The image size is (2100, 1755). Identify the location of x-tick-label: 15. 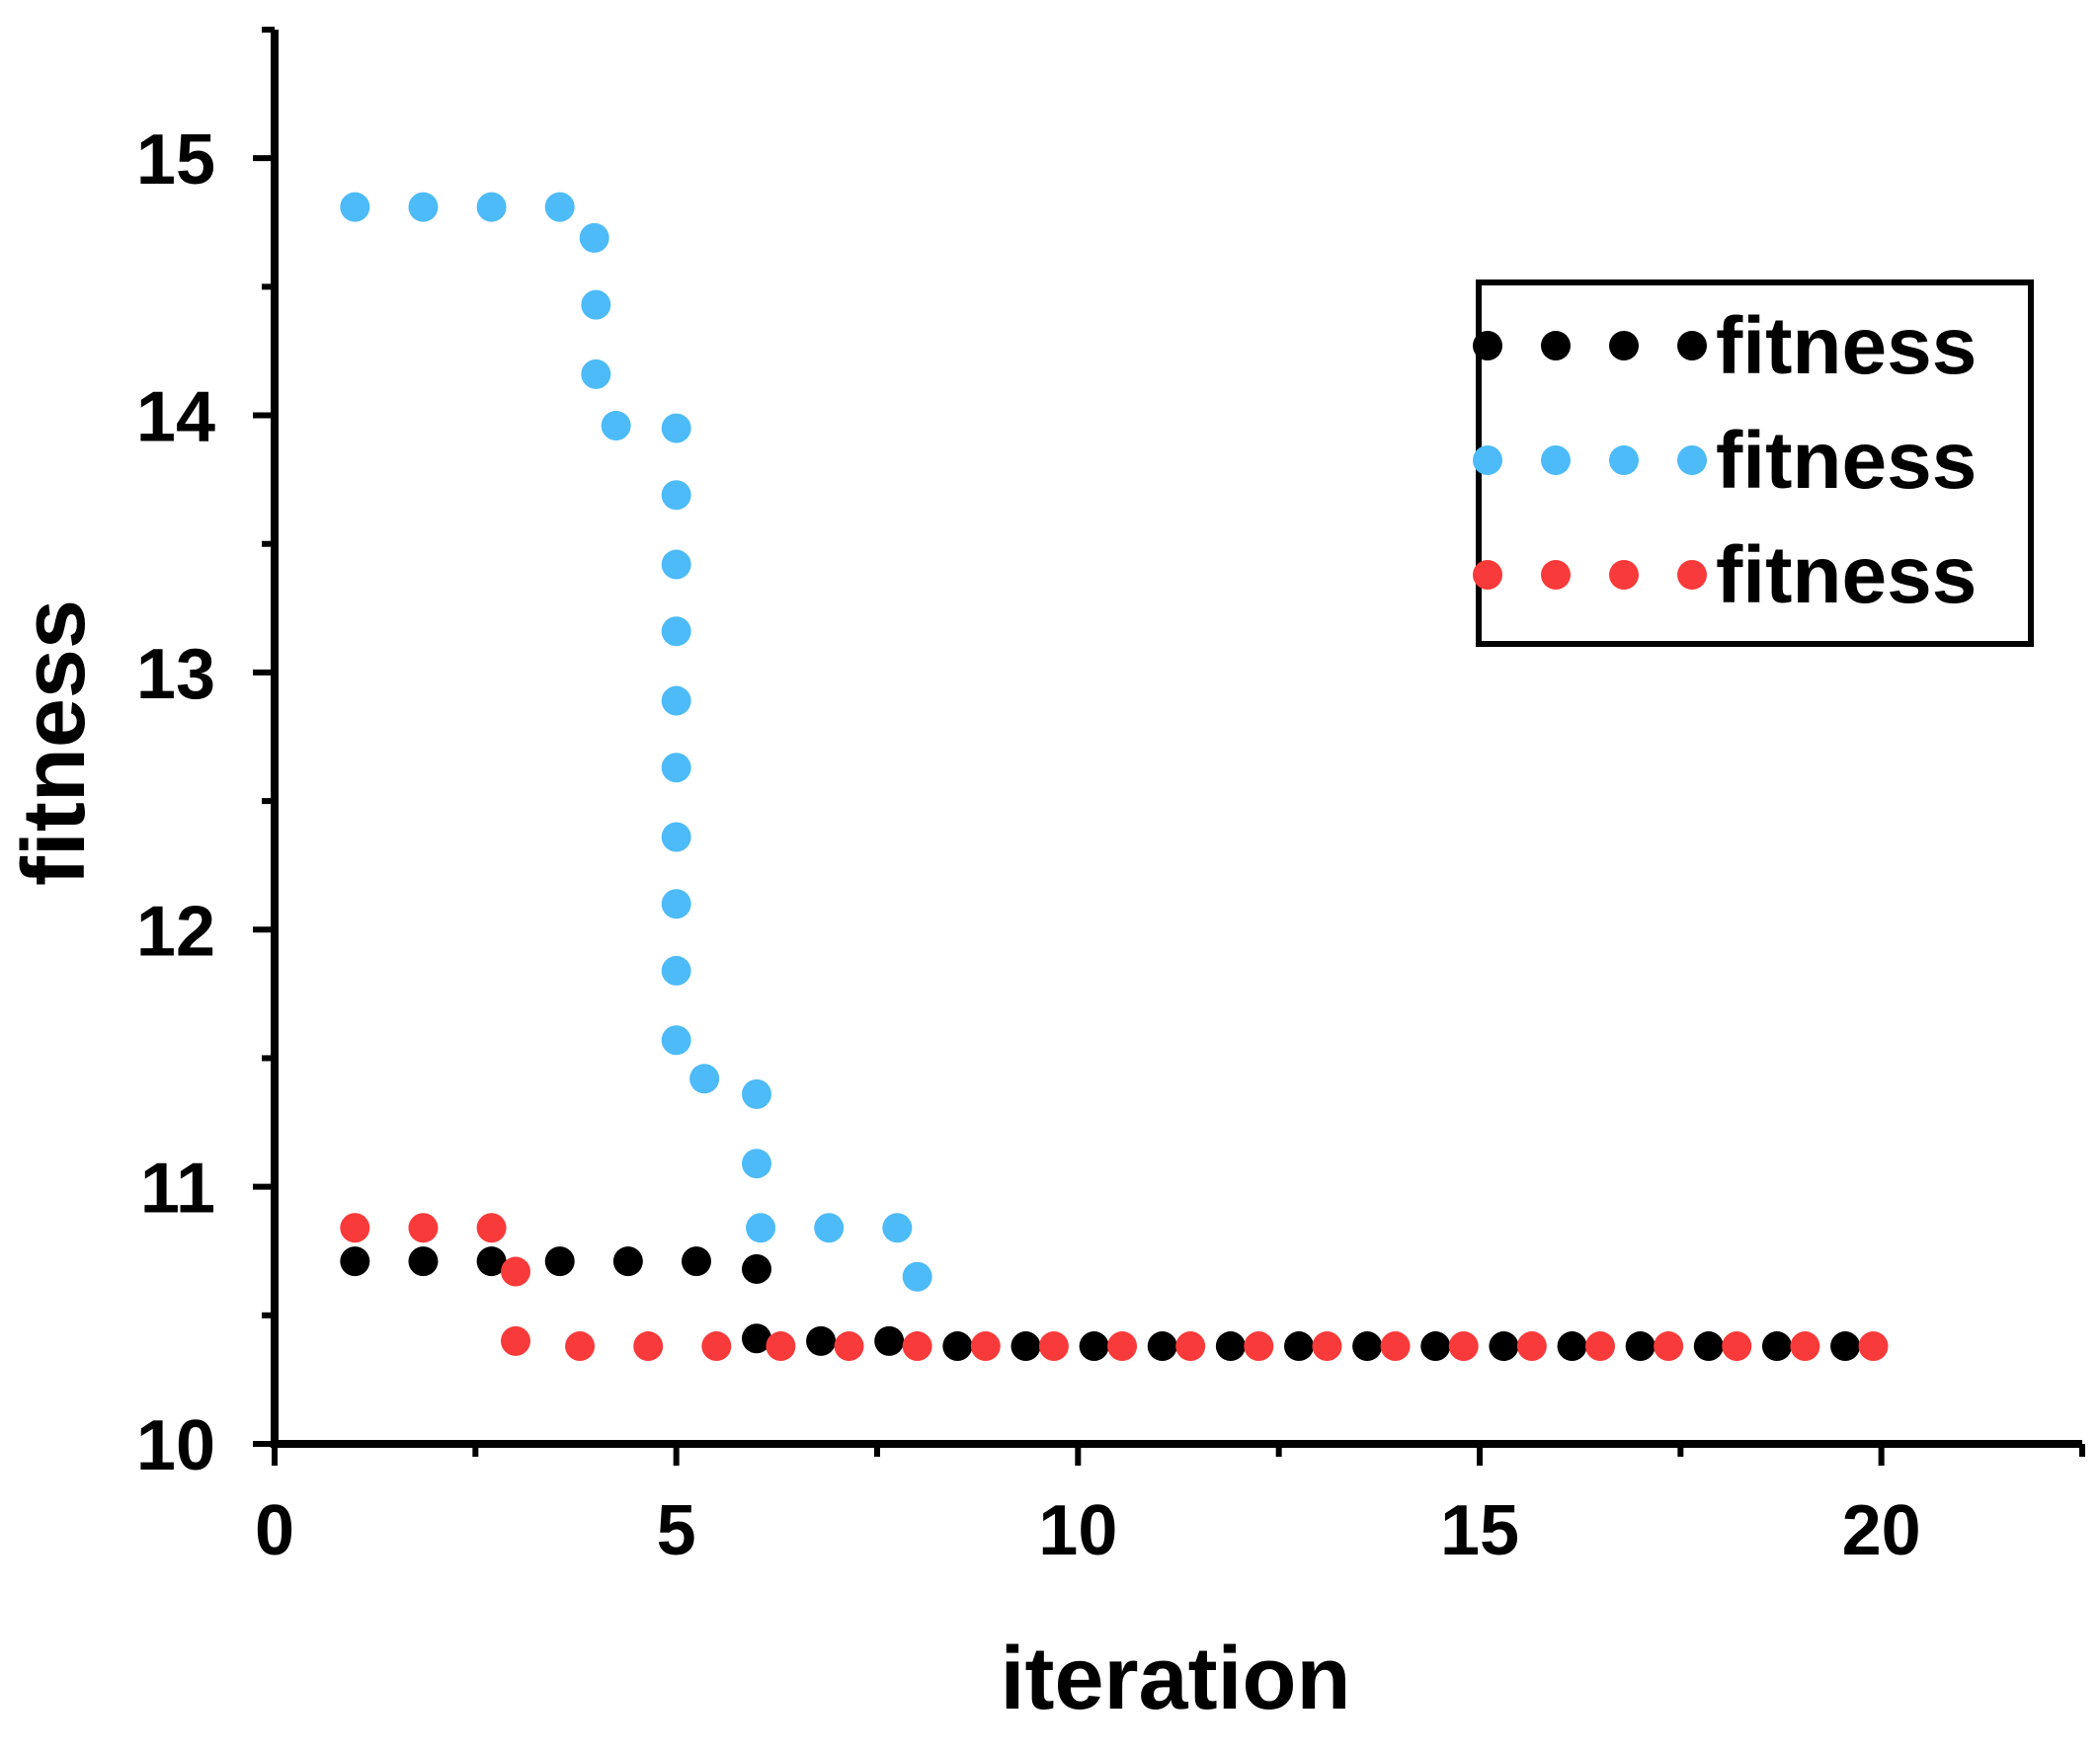
(1479, 1531).